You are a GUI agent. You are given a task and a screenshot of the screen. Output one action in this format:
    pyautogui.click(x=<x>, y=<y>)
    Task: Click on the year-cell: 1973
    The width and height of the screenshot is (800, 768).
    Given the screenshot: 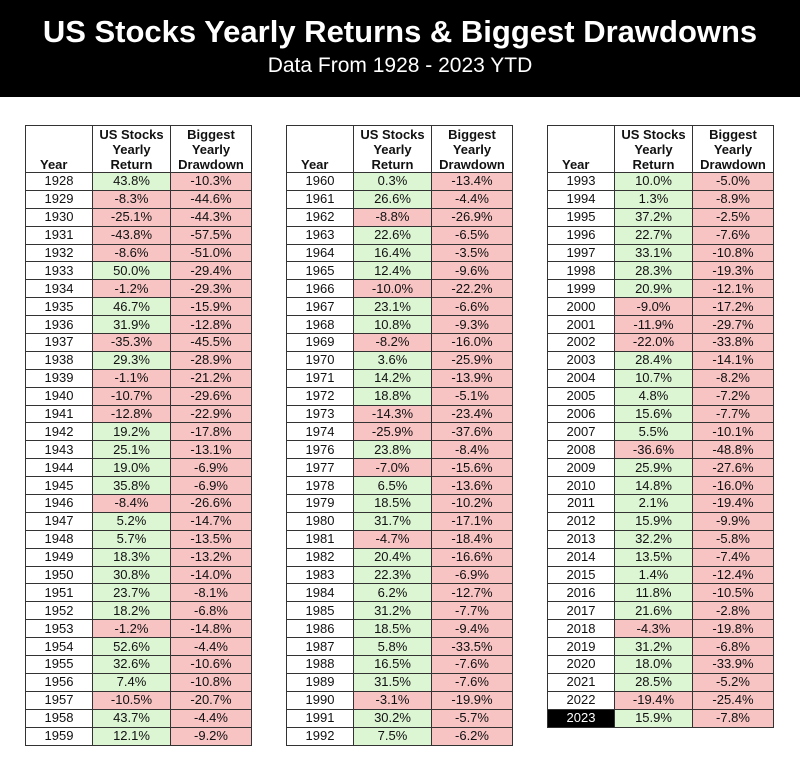 What is the action you would take?
    pyautogui.click(x=320, y=414)
    